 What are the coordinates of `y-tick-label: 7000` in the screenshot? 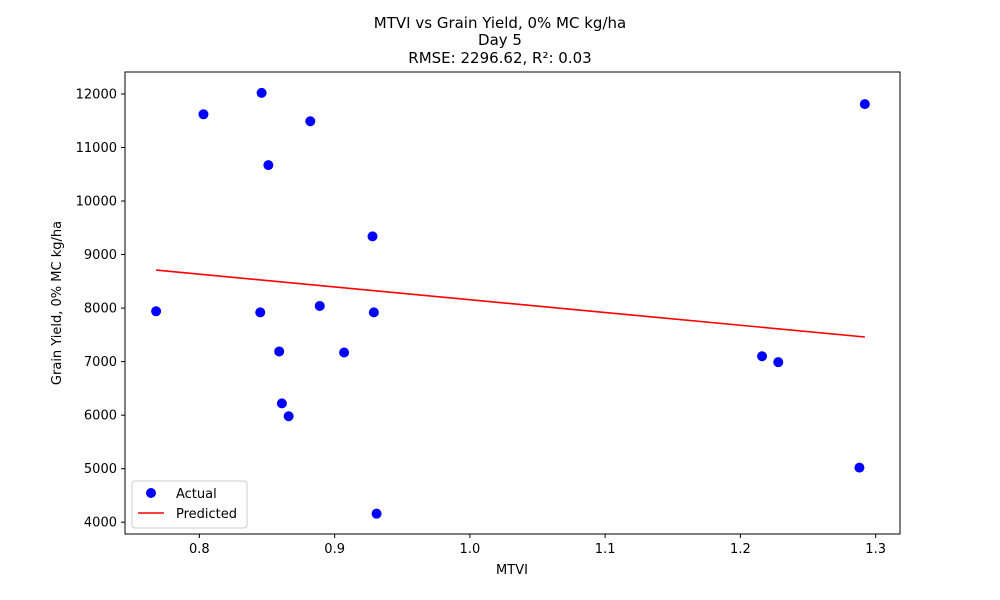 It's located at (100, 362).